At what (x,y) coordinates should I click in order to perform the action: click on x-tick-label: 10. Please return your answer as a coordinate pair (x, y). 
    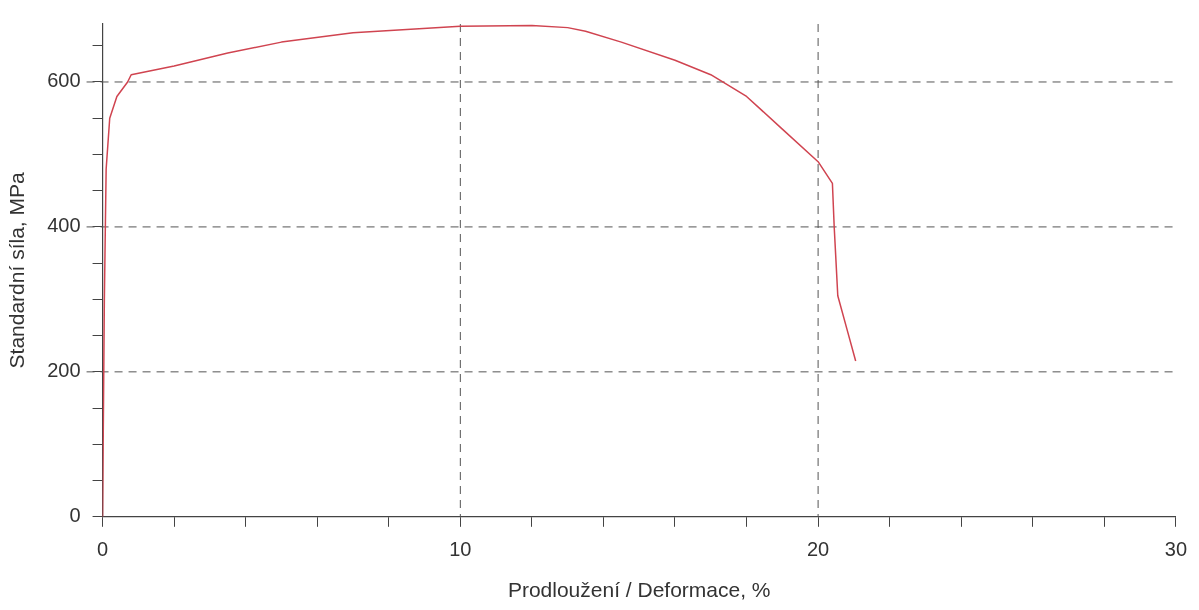
    Looking at the image, I should click on (460, 549).